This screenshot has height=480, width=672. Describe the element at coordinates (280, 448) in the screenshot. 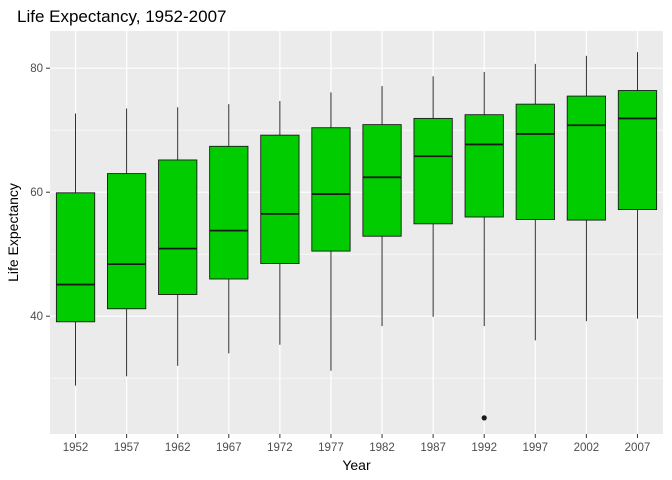

I see `x-tick-label: 1972` at that location.